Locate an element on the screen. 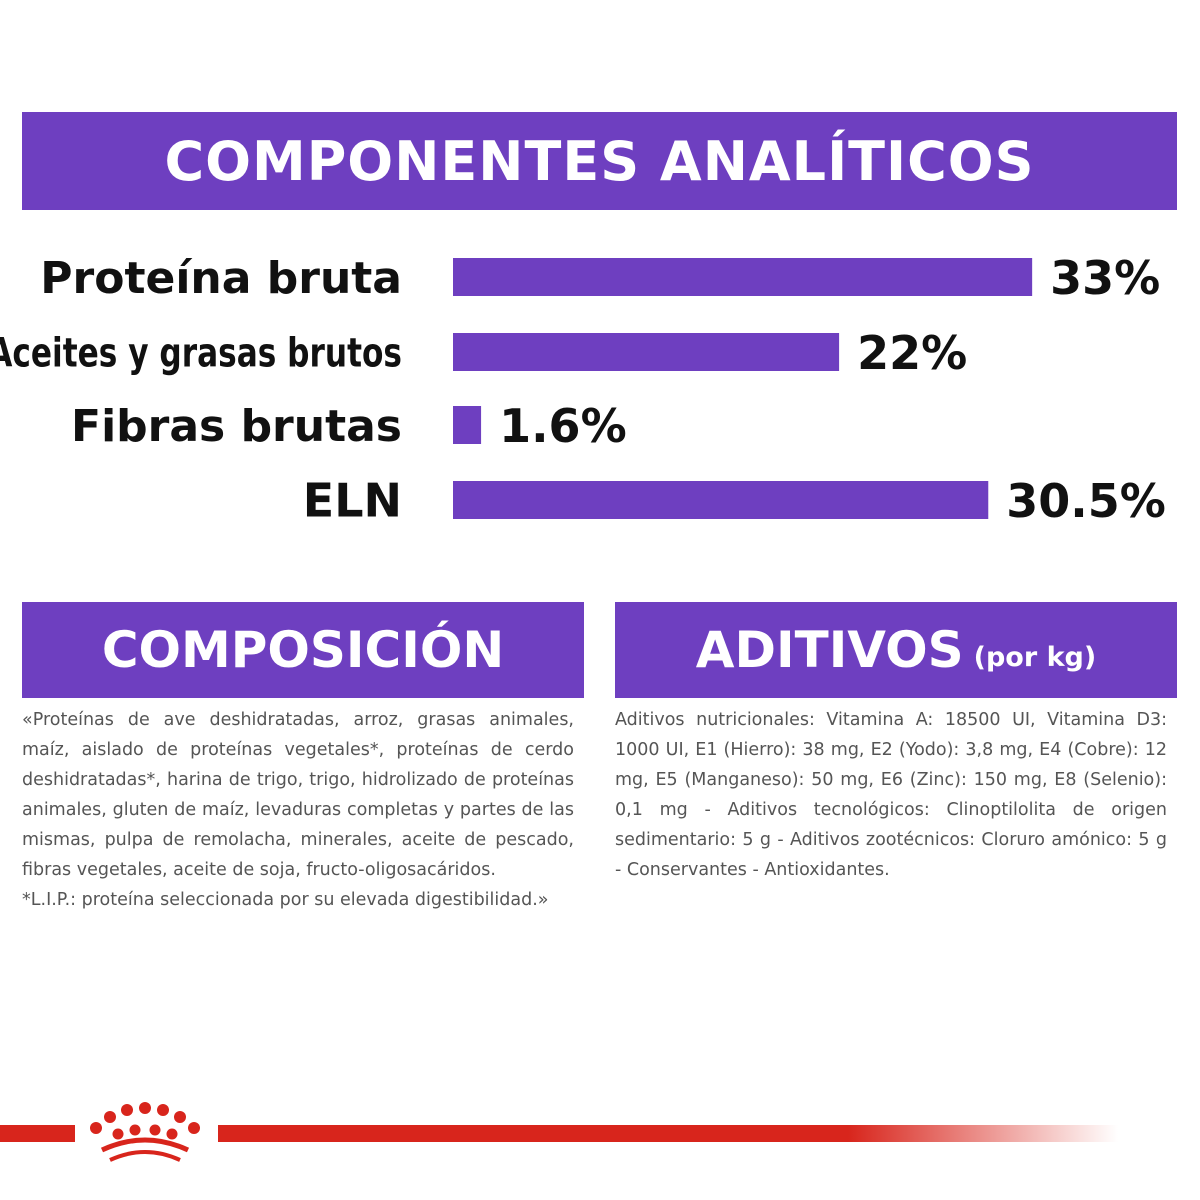 This screenshot has width=1200, height=1200. bar-label: Aceites y grasas brutos is located at coordinates (201, 354).